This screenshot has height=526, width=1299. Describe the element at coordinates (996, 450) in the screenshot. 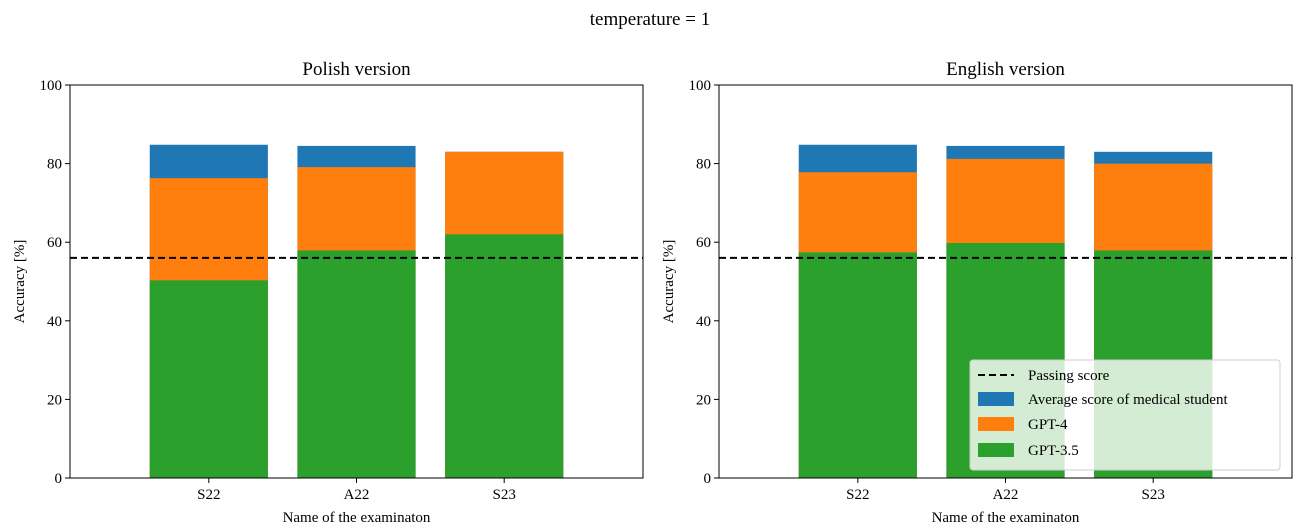

I see `legend-swatch-gpt35` at that location.